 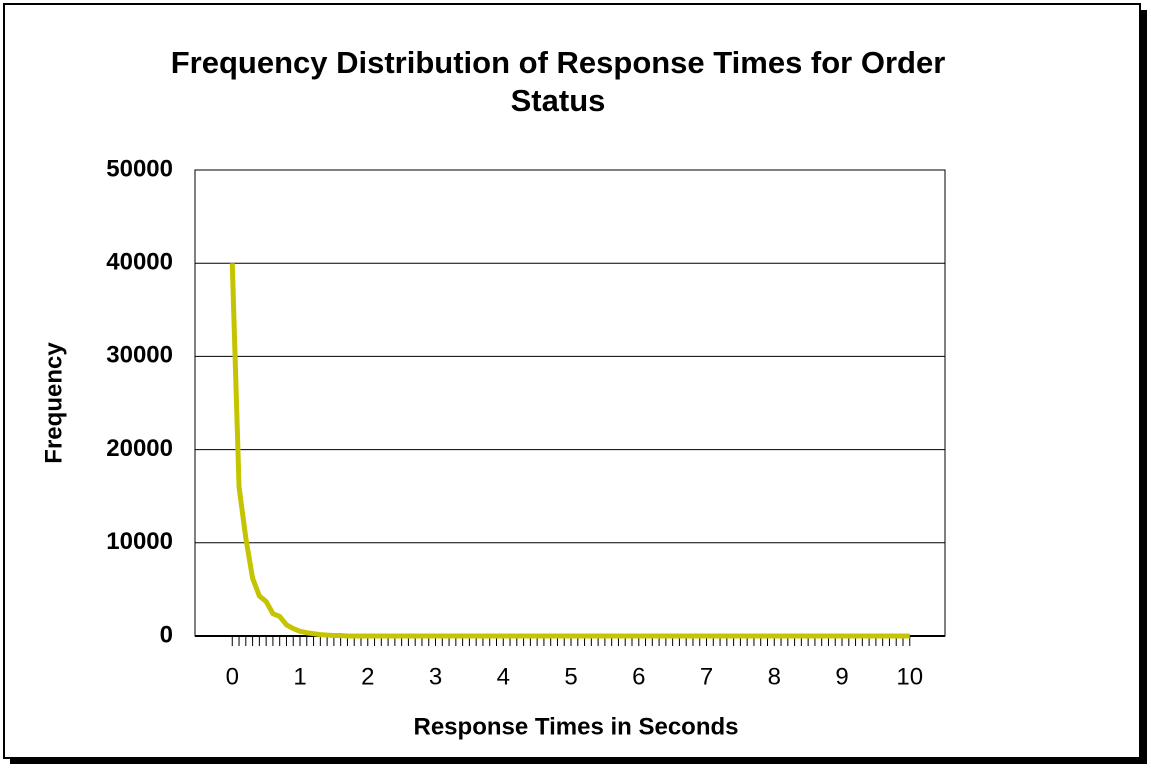 What do you see at coordinates (909, 676) in the screenshot?
I see `x-tick-label: 10` at bounding box center [909, 676].